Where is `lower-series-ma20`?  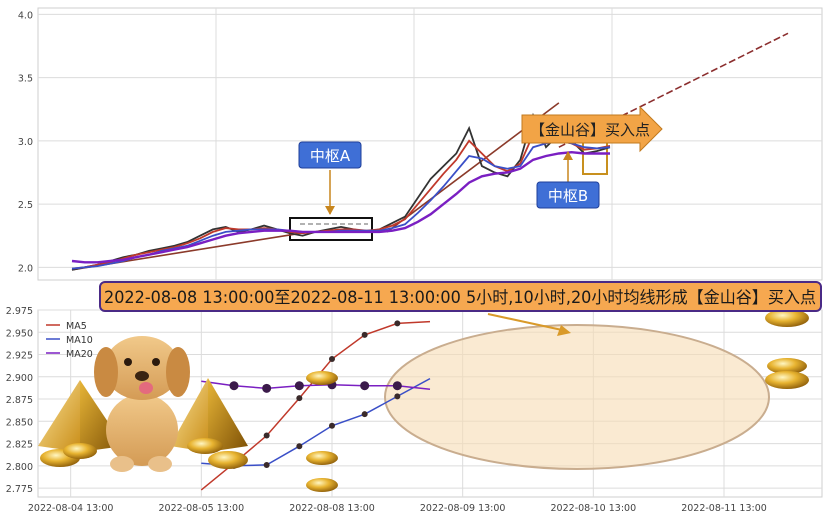
lower-series-ma20 is located at coordinates (316, 385).